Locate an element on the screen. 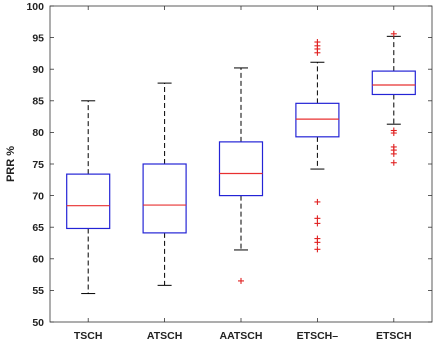 The image size is (436, 348). y-tick-label: 60 is located at coordinates (38, 260).